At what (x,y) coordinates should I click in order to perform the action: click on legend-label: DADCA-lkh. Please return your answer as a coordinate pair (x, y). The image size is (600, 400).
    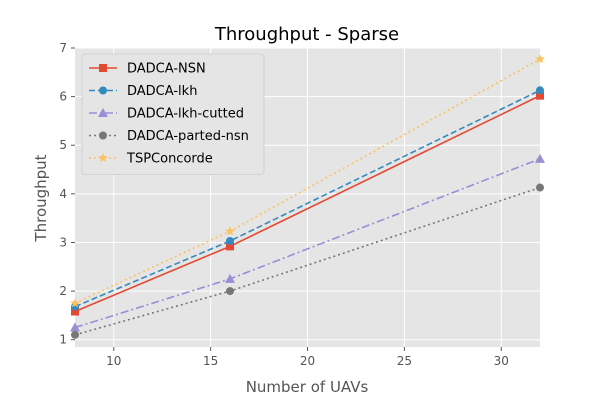
    Looking at the image, I should click on (162, 91).